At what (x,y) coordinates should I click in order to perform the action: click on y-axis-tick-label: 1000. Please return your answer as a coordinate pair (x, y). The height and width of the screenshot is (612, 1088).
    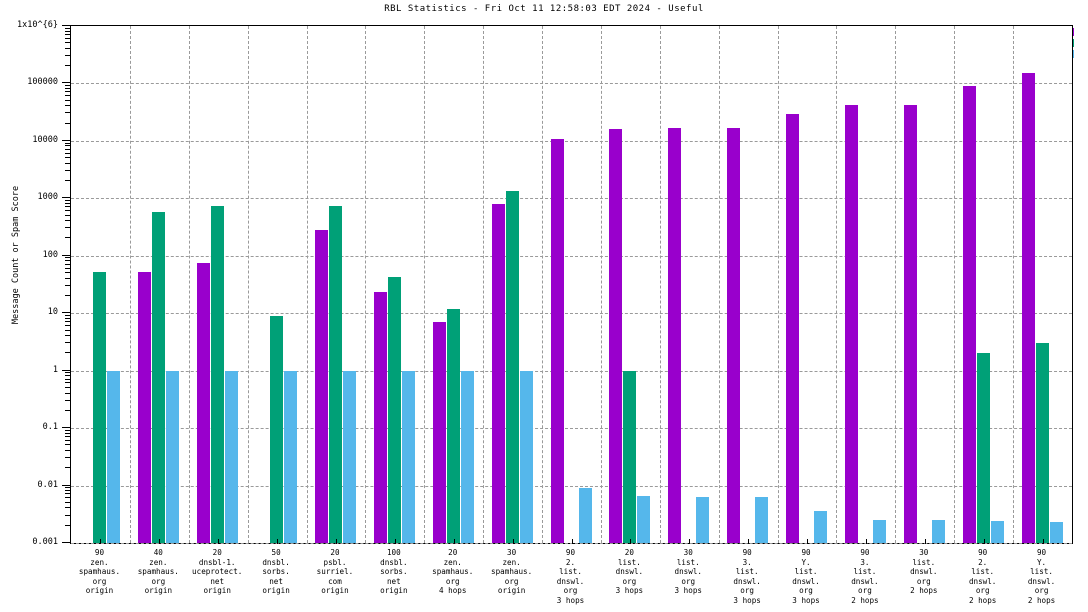
    Looking at the image, I should click on (47, 197).